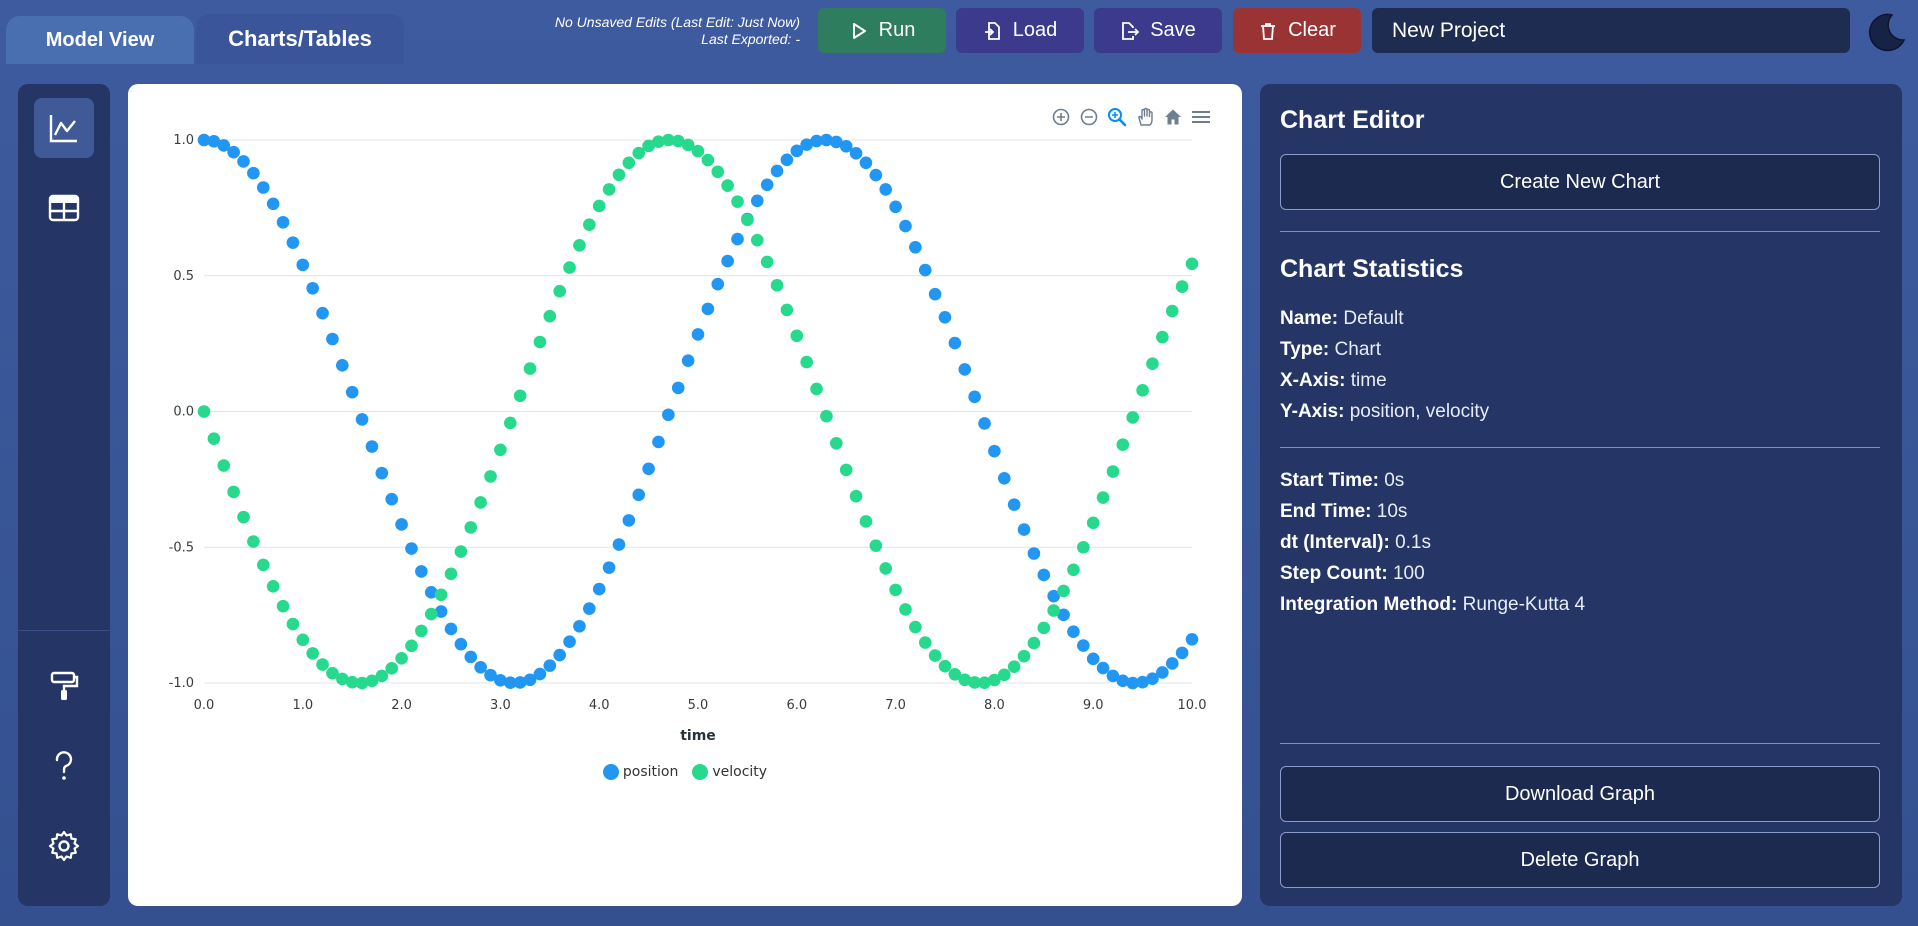 This screenshot has width=1918, height=926. I want to click on sidebar-item-charts, so click(64, 128).